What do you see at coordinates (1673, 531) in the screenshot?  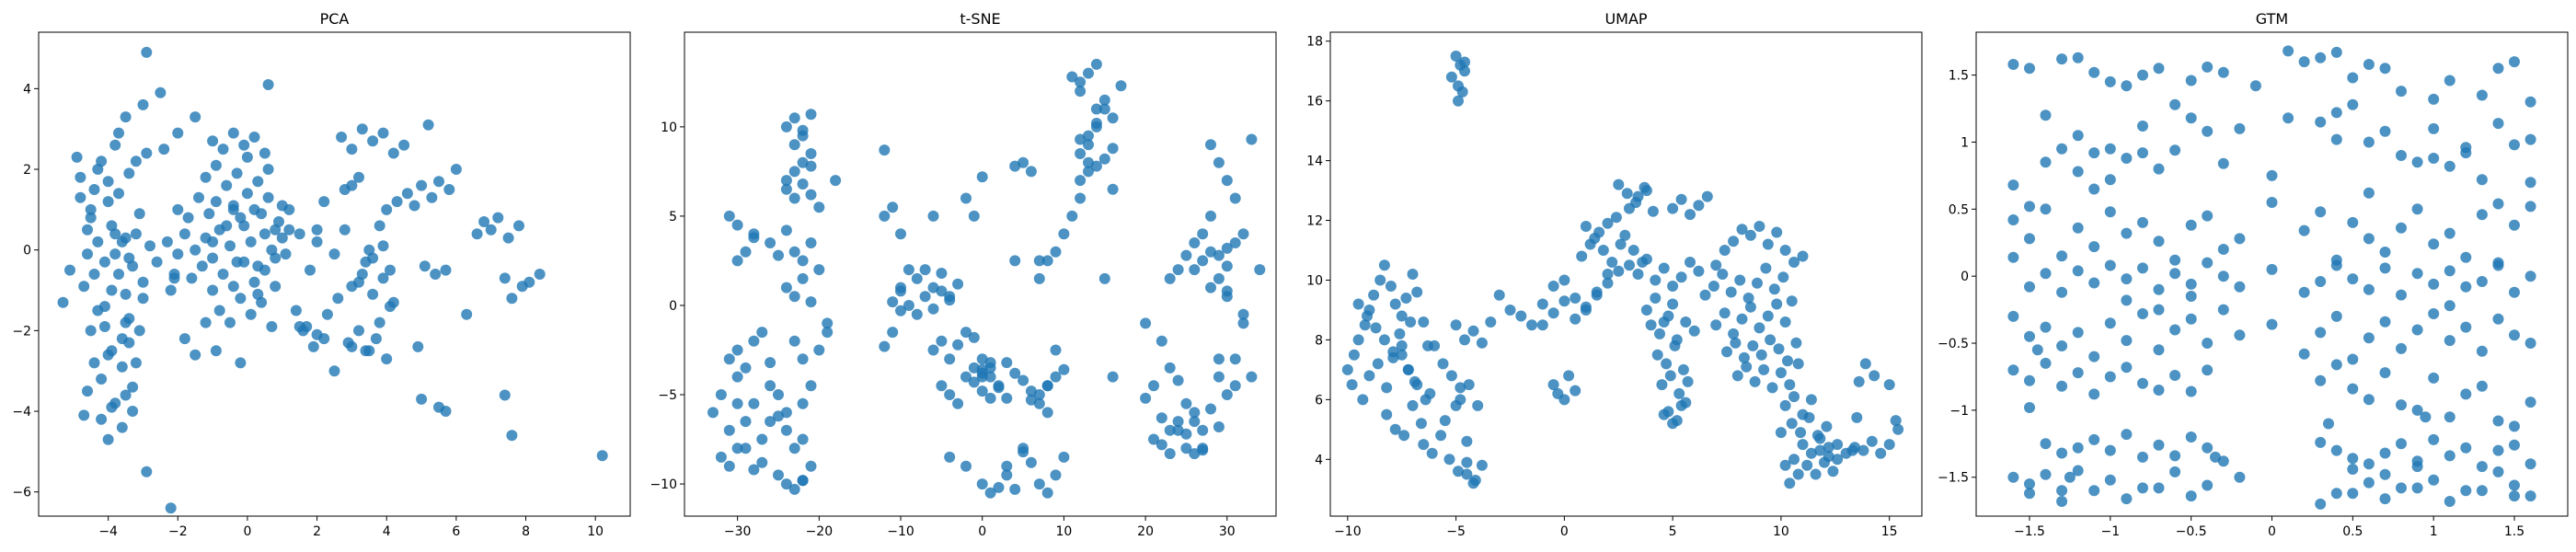 I see `x-tick-label: 5` at bounding box center [1673, 531].